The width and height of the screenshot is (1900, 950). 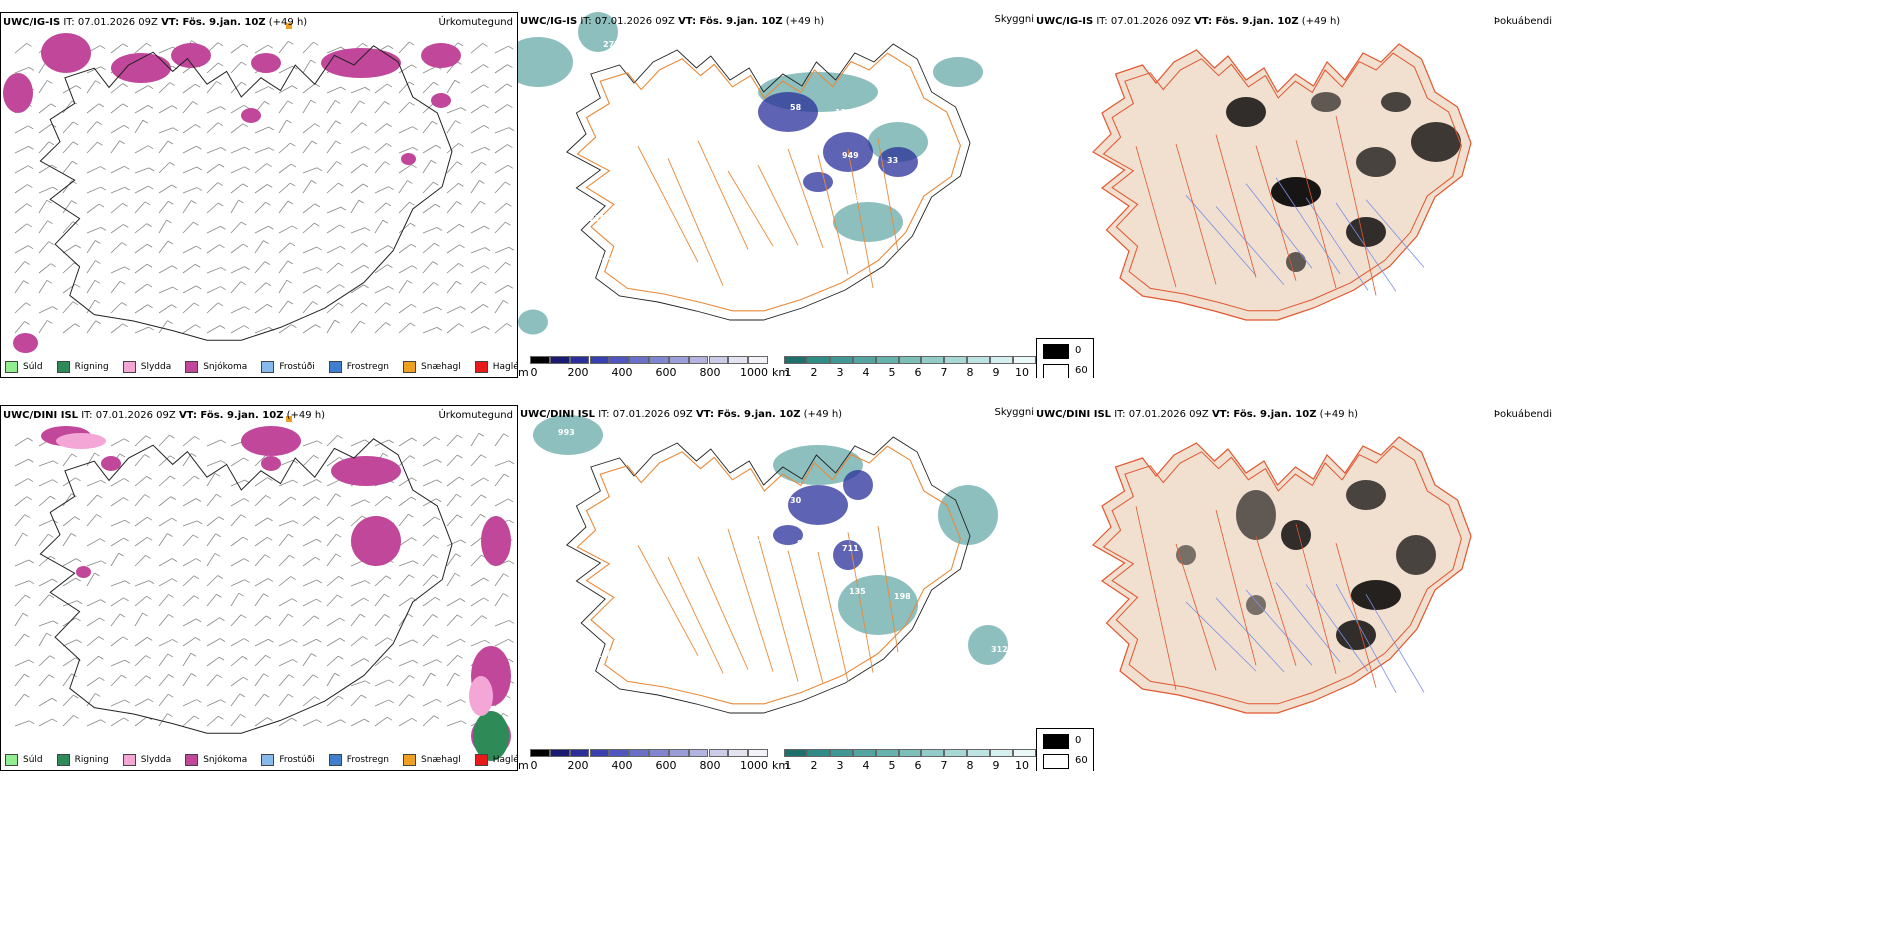 I want to click on legend-item: Snæhagl, so click(x=432, y=760).